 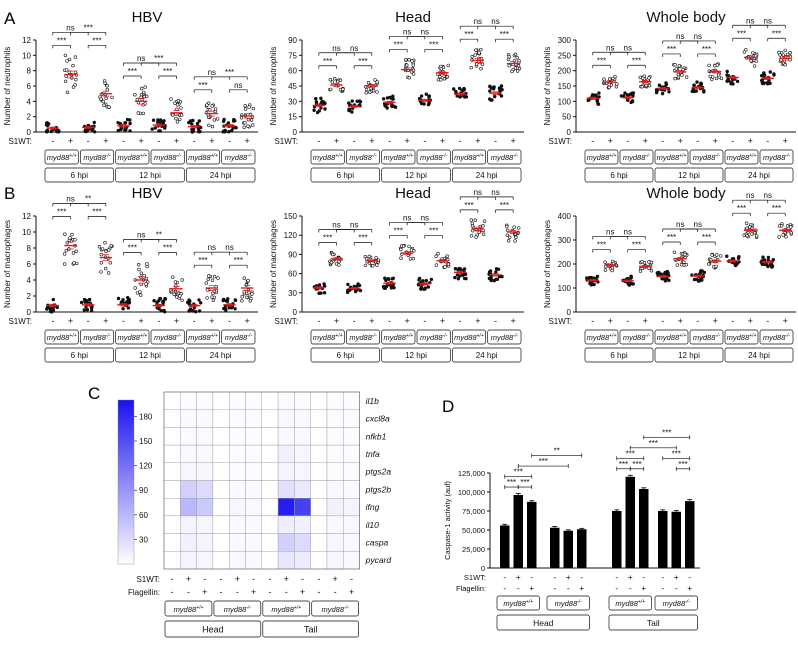 What do you see at coordinates (292, 274) in the screenshot?
I see `y-tick-label: 60` at bounding box center [292, 274].